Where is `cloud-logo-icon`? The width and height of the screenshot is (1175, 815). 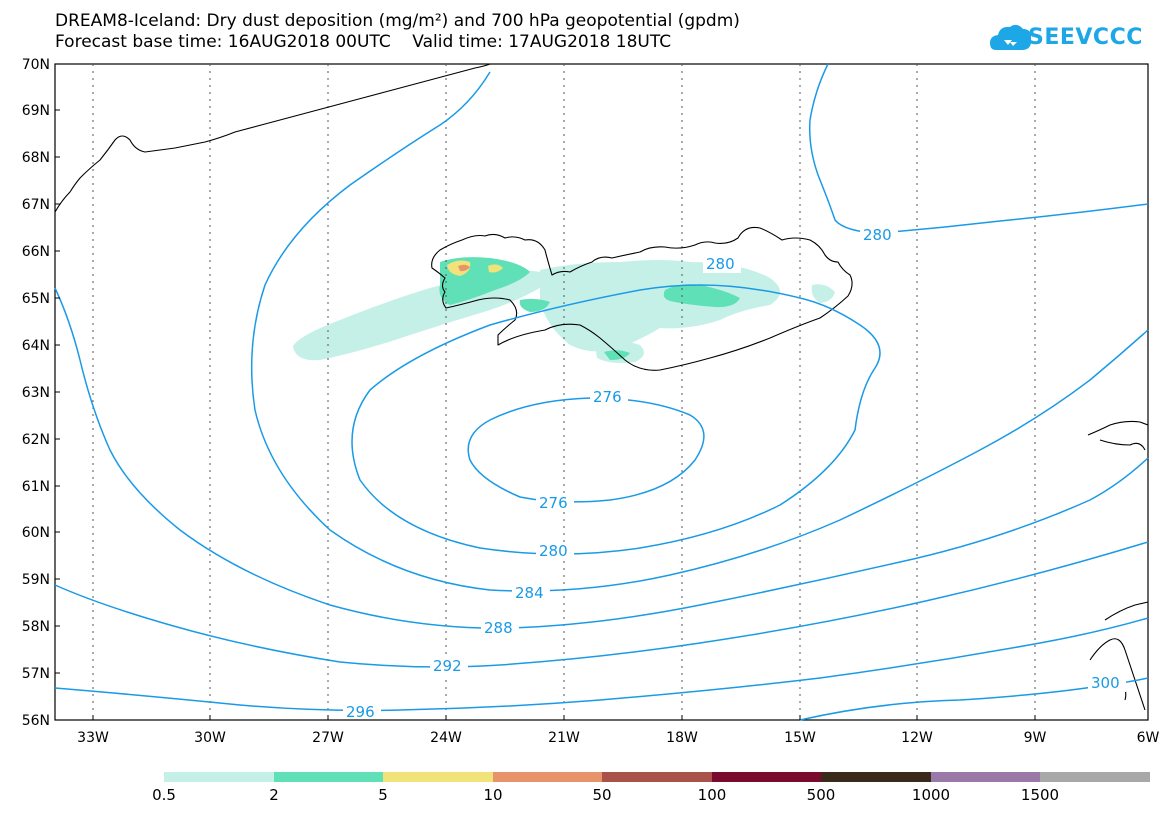
cloud-logo-icon is located at coordinates (1011, 37).